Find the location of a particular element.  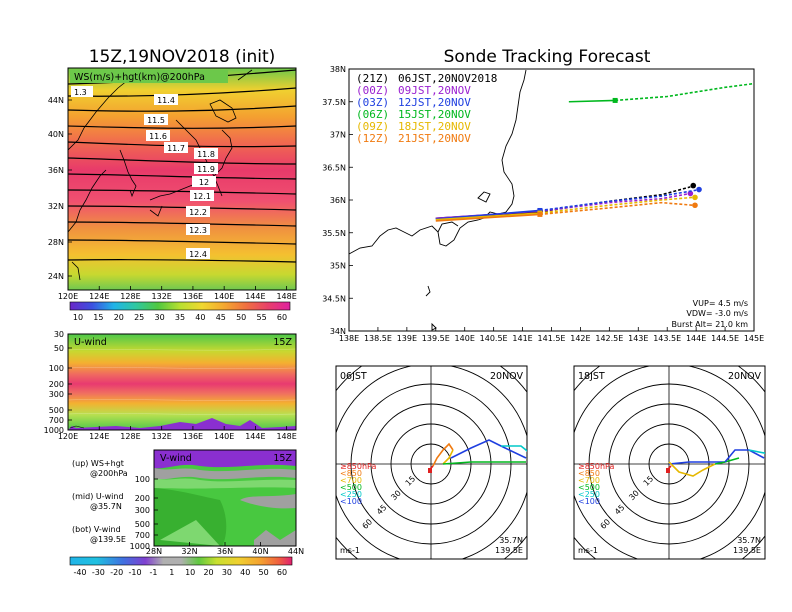

track-legend-time: (06Z) is located at coordinates (372, 114).